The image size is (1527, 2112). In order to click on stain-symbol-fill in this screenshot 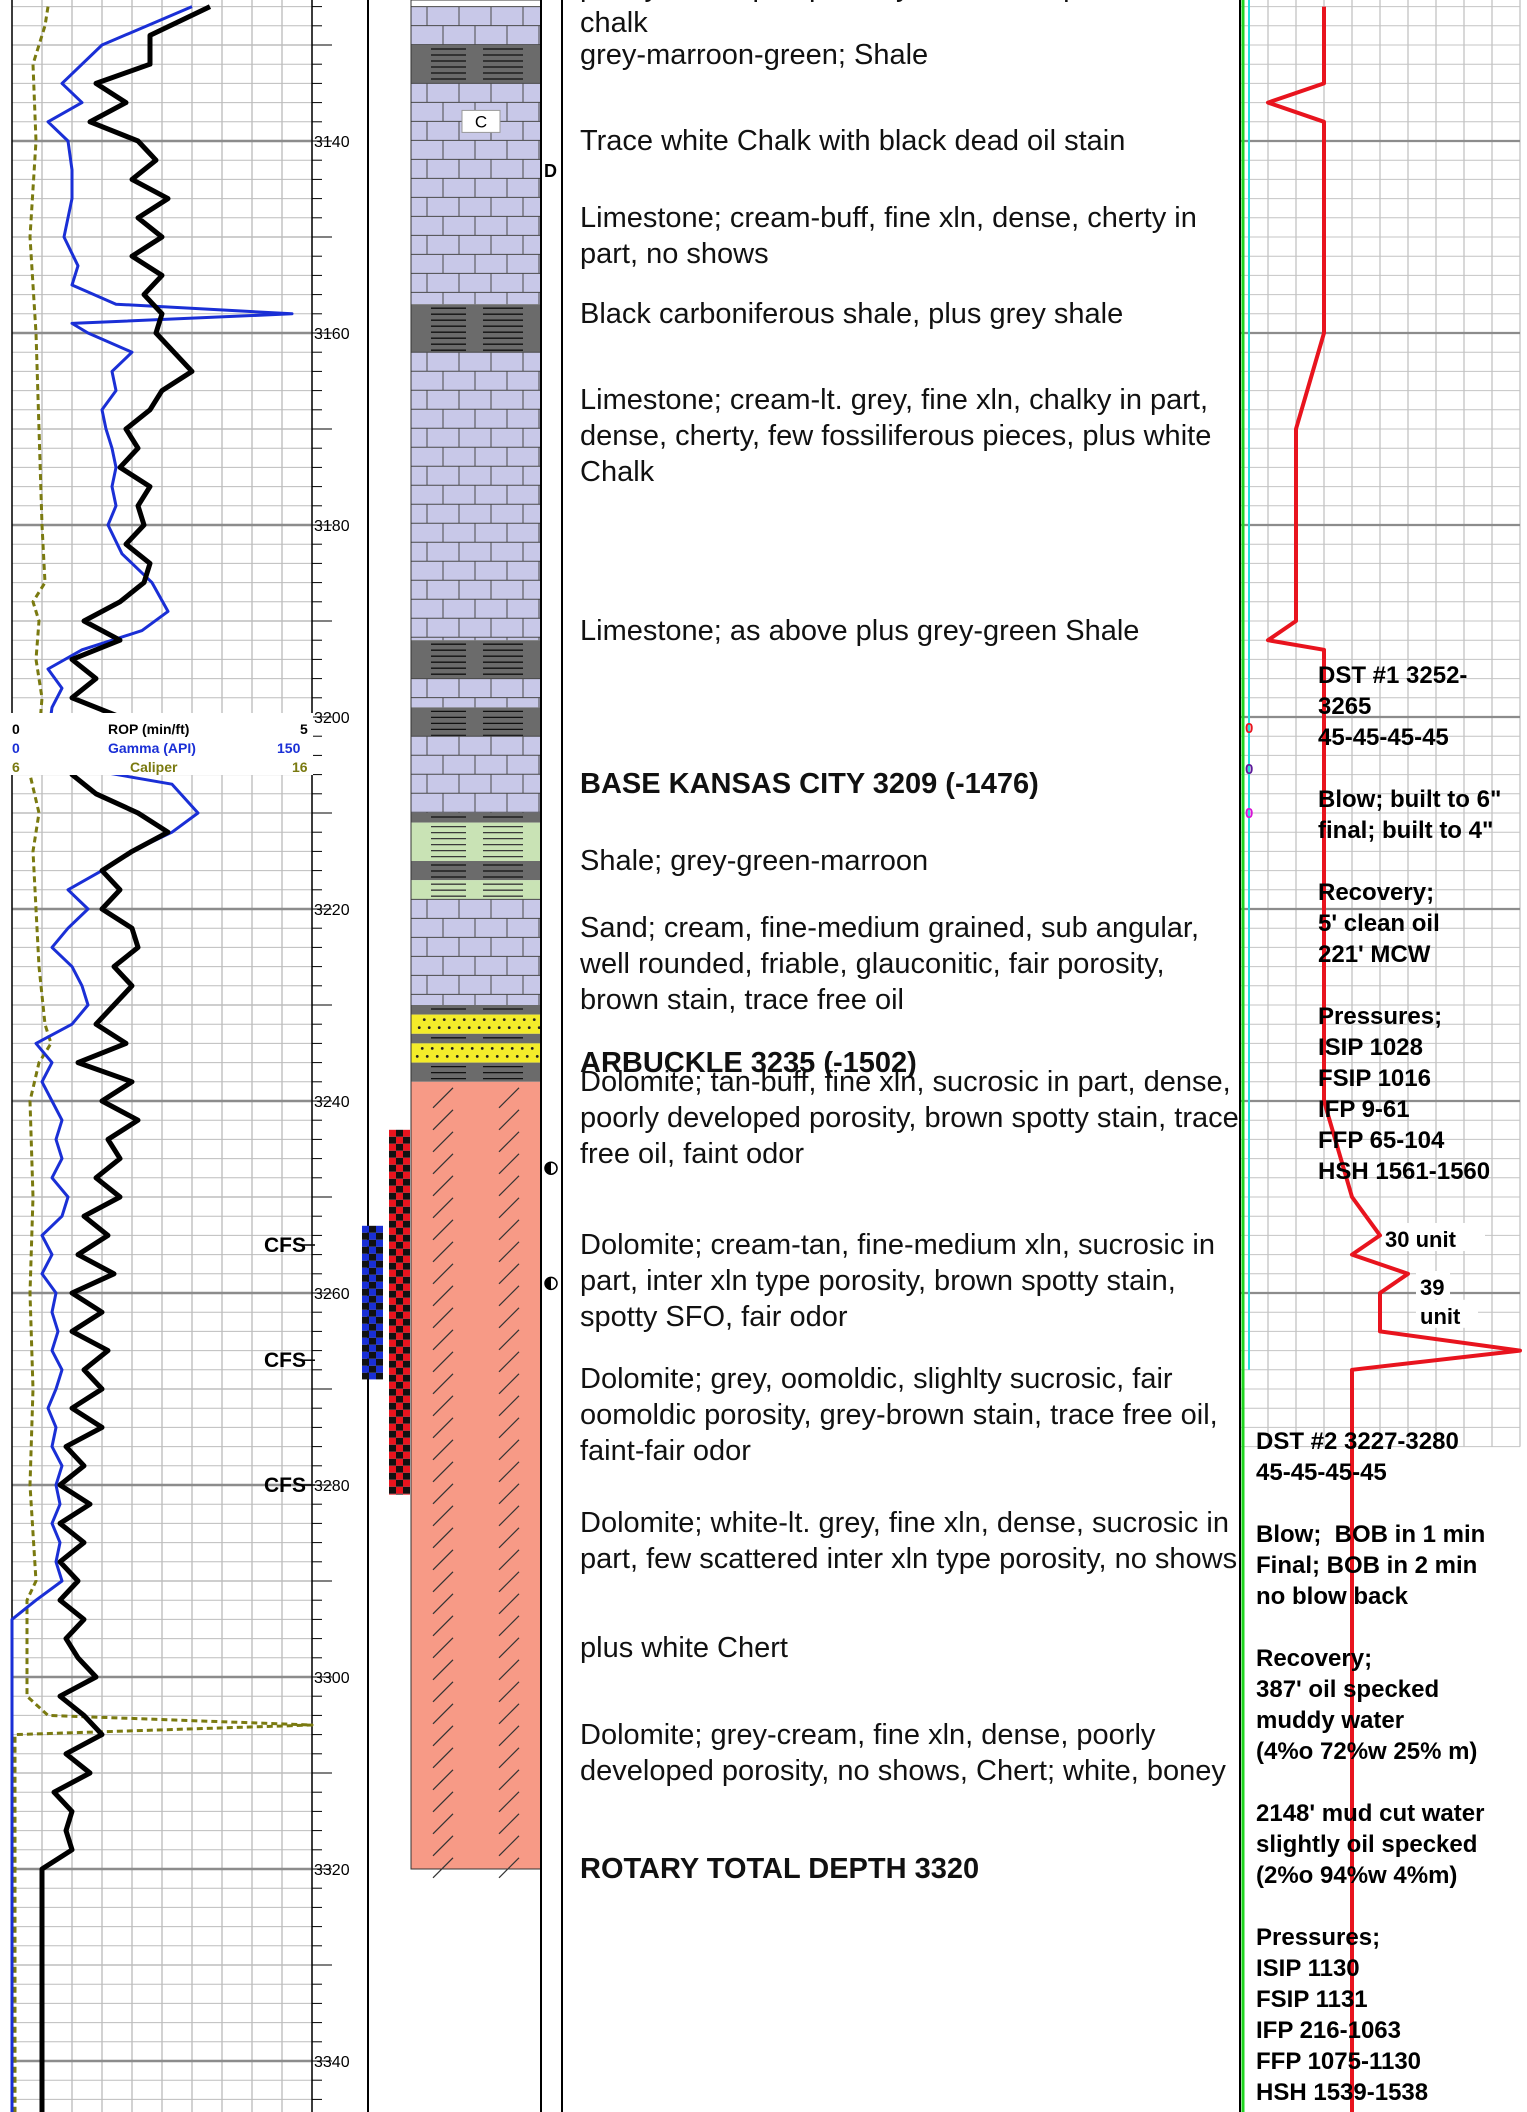, I will do `click(548, 1168)`.